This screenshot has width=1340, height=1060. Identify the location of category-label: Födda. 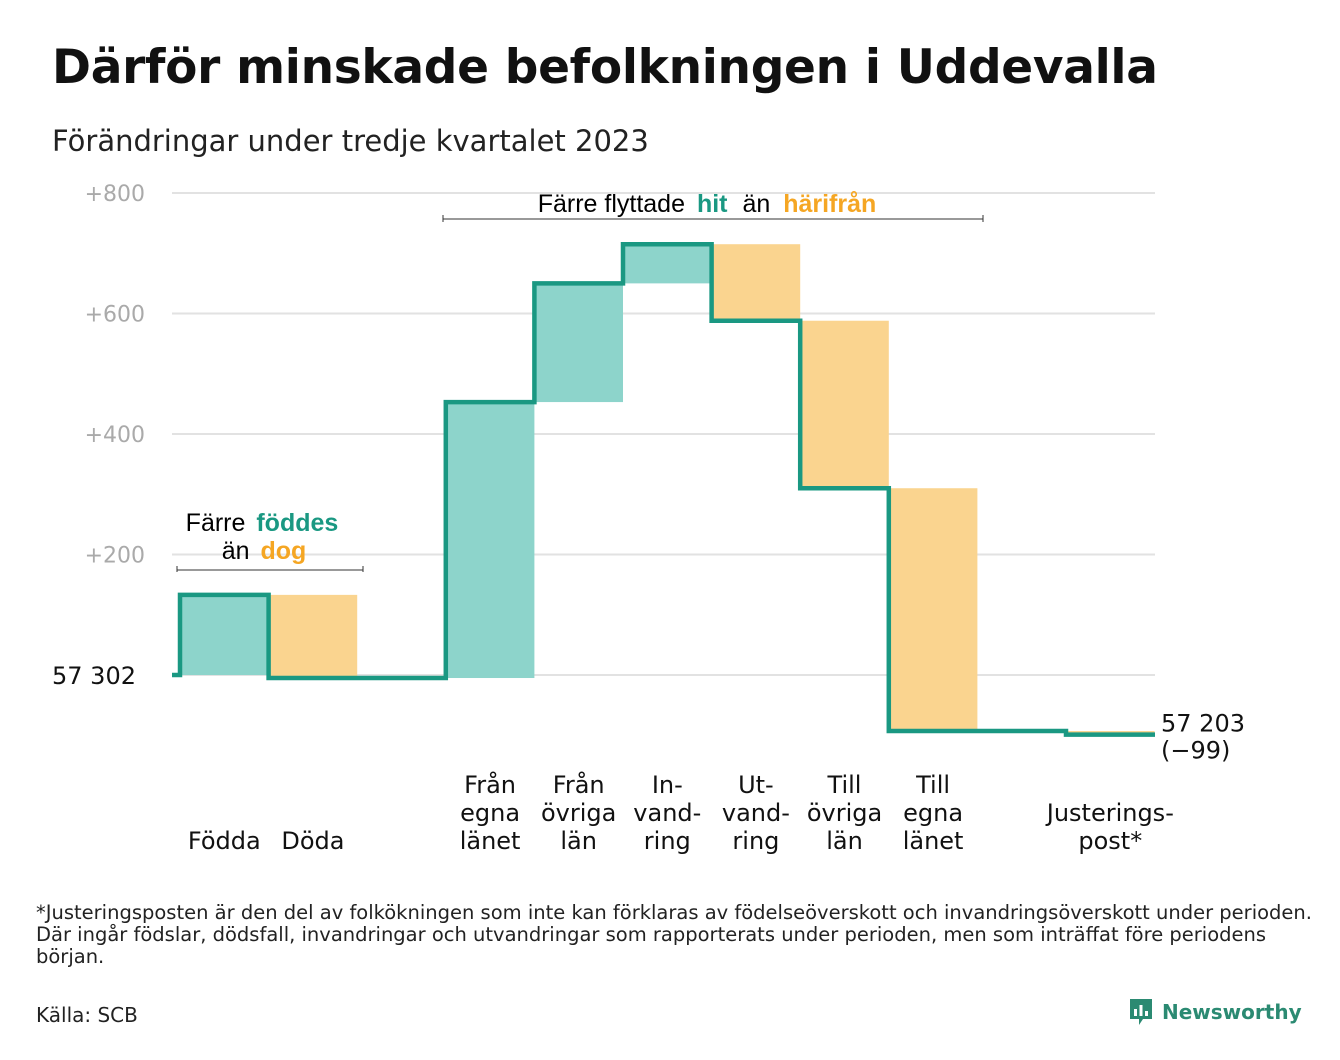
(224, 841).